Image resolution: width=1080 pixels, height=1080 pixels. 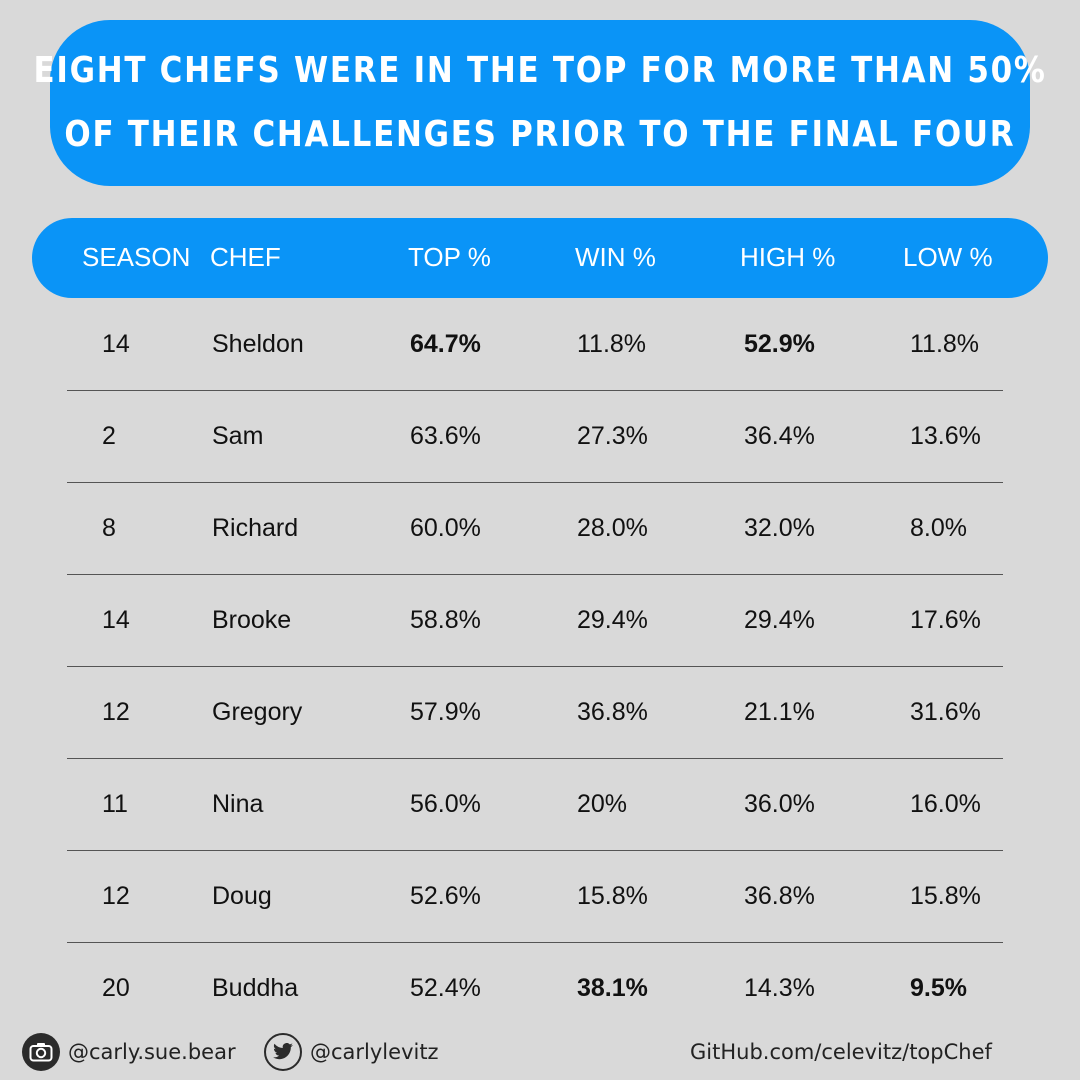 What do you see at coordinates (445, 896) in the screenshot?
I see `cell-top: 52.6%` at bounding box center [445, 896].